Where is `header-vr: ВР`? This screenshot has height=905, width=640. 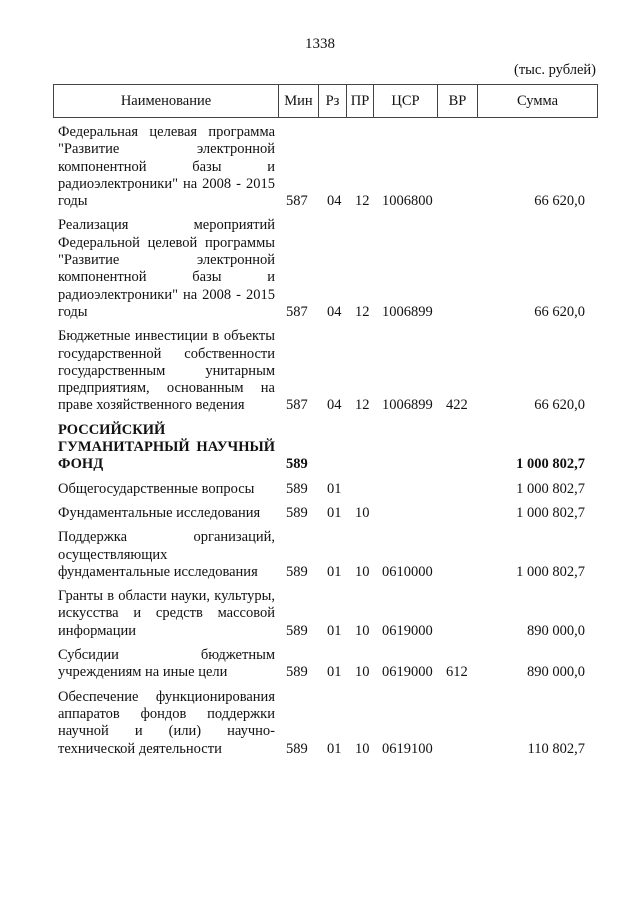 header-vr: ВР is located at coordinates (457, 101).